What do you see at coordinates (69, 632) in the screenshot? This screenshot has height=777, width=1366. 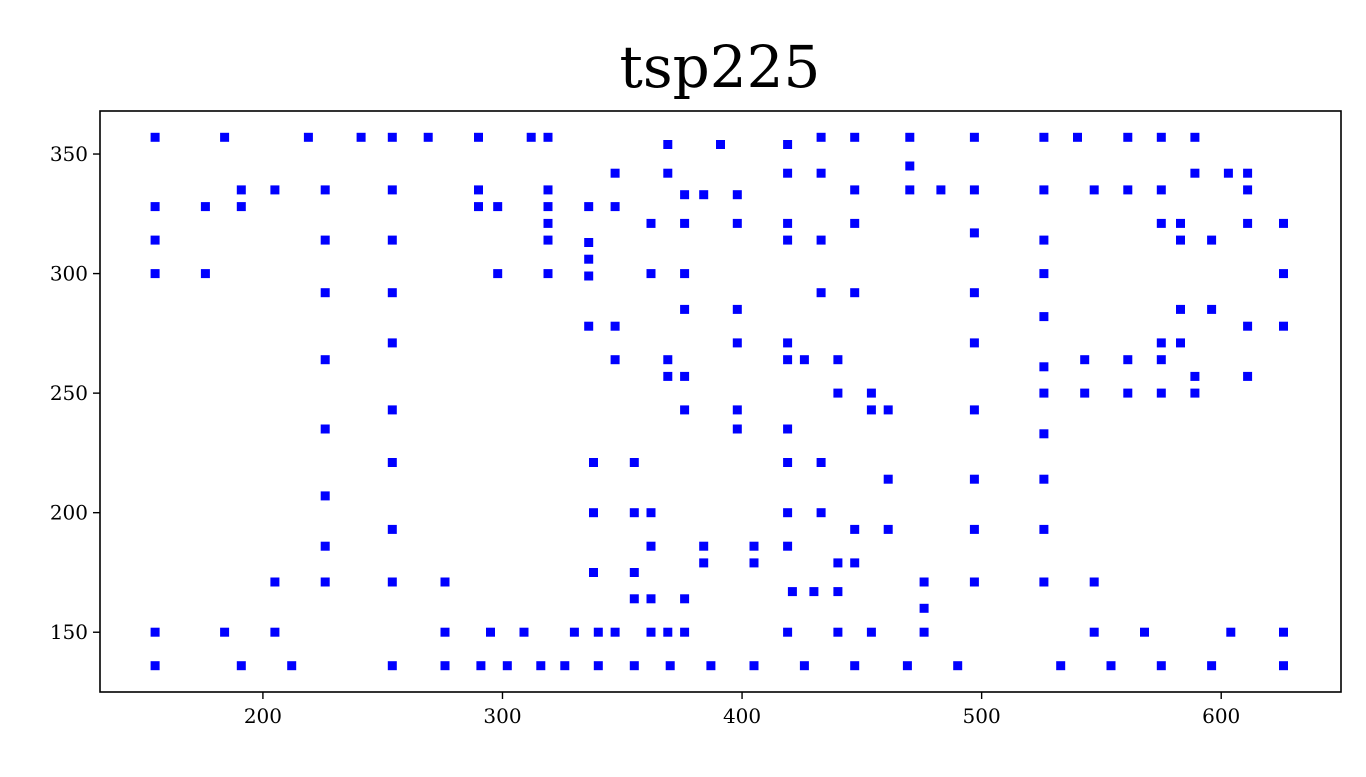 I see `y-tick-label: 150` at bounding box center [69, 632].